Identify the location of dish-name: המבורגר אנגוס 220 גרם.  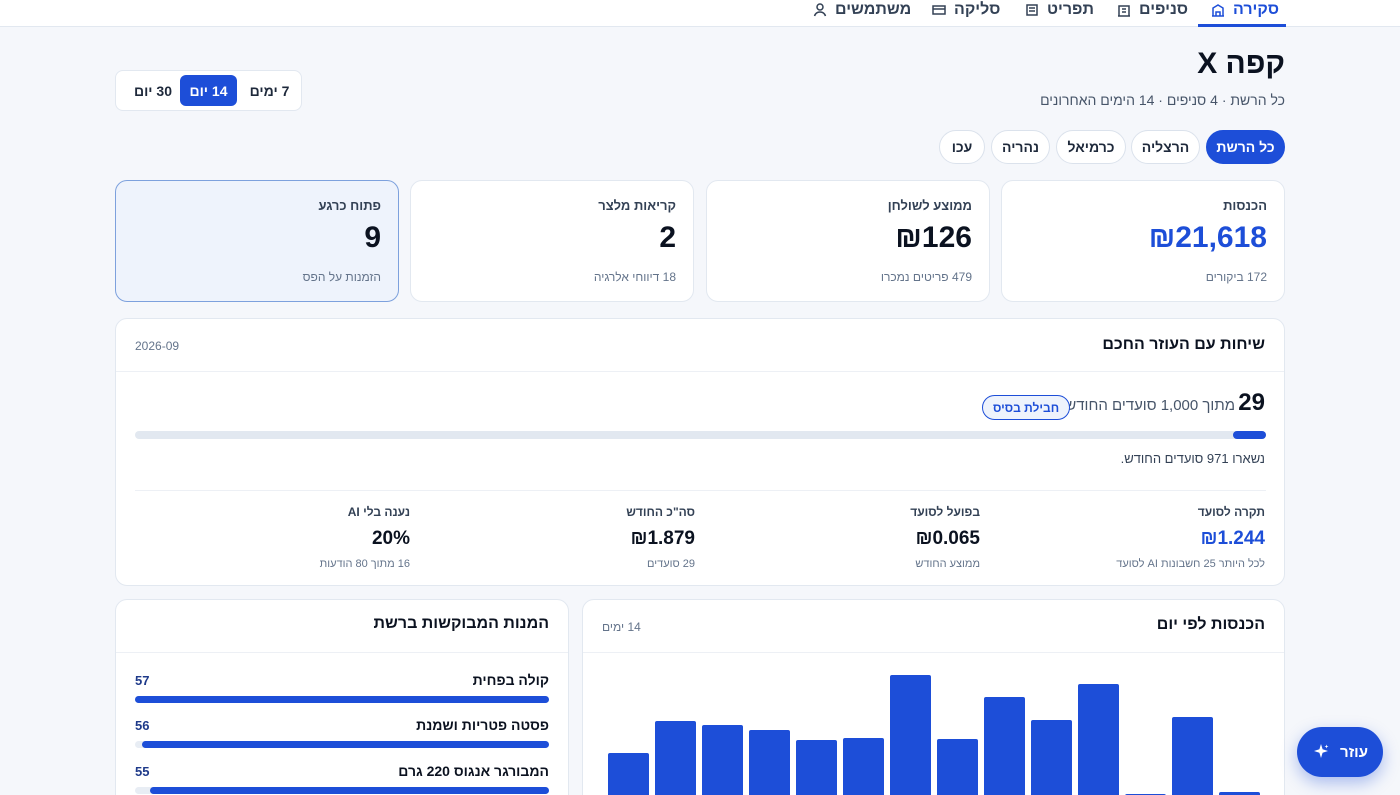
(473, 771).